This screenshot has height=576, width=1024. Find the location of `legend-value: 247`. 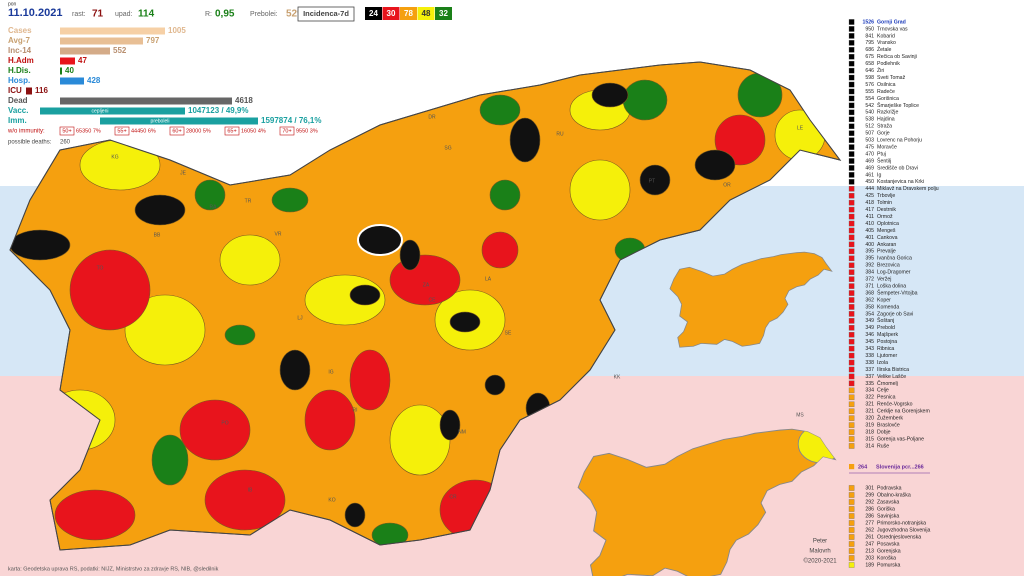

legend-value: 247 is located at coordinates (869, 544).